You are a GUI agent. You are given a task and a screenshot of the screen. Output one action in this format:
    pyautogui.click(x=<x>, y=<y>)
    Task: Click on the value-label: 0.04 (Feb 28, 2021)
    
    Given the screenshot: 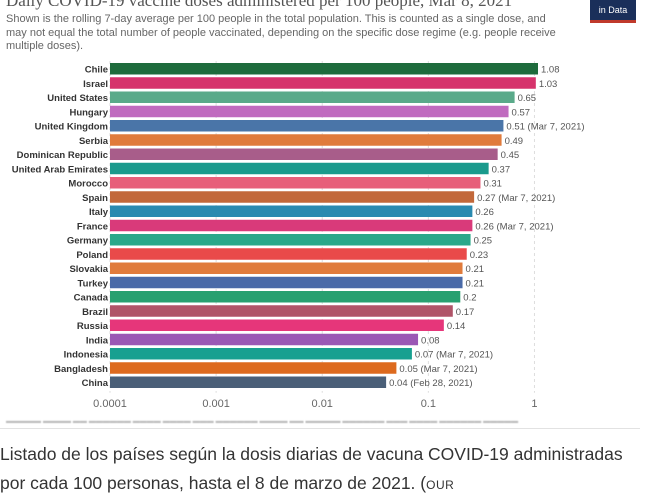 What is the action you would take?
    pyautogui.click(x=430, y=383)
    